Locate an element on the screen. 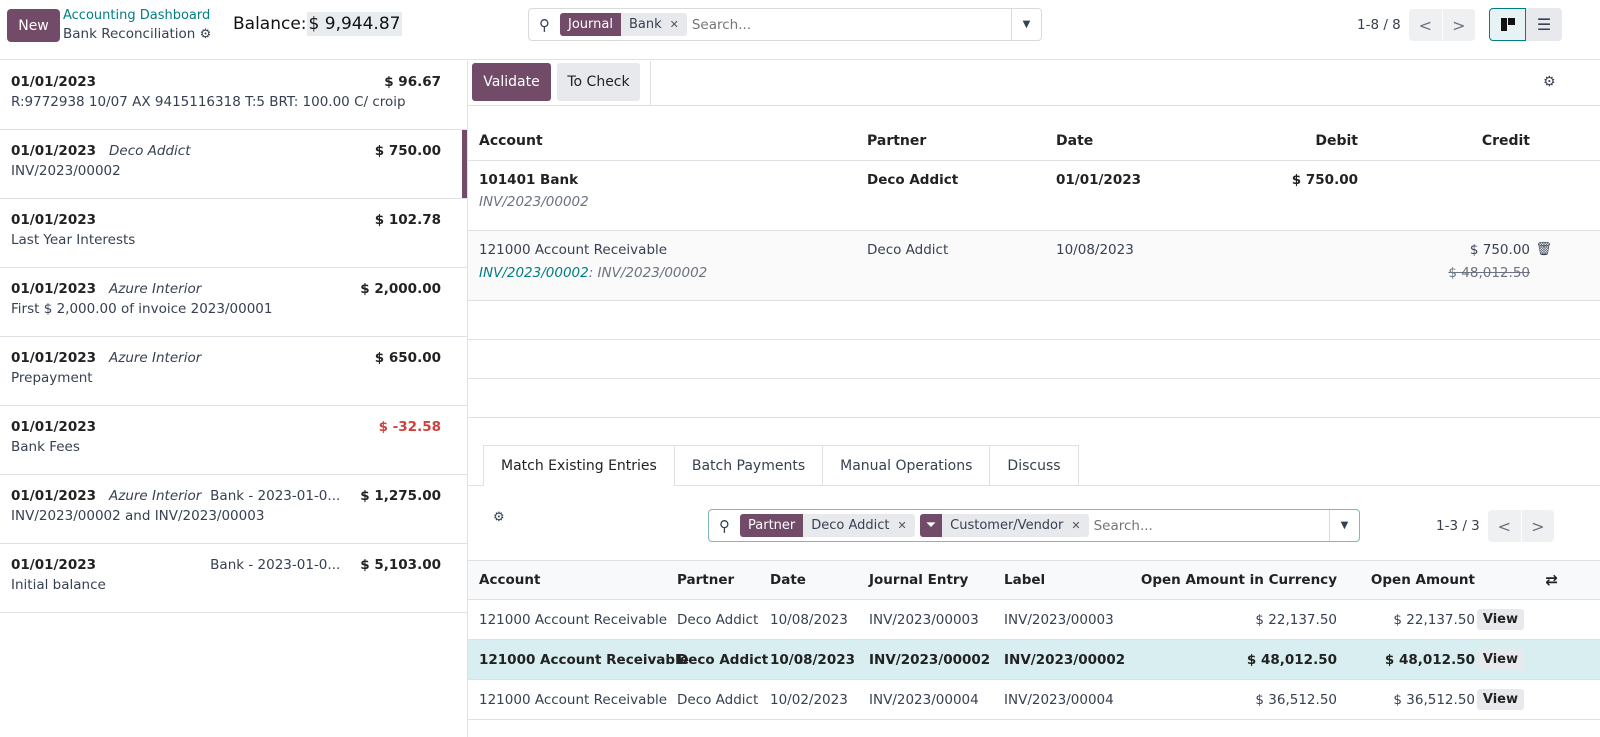 This screenshot has height=737, width=1600. statement-label: Last Year Interests is located at coordinates (73, 240).